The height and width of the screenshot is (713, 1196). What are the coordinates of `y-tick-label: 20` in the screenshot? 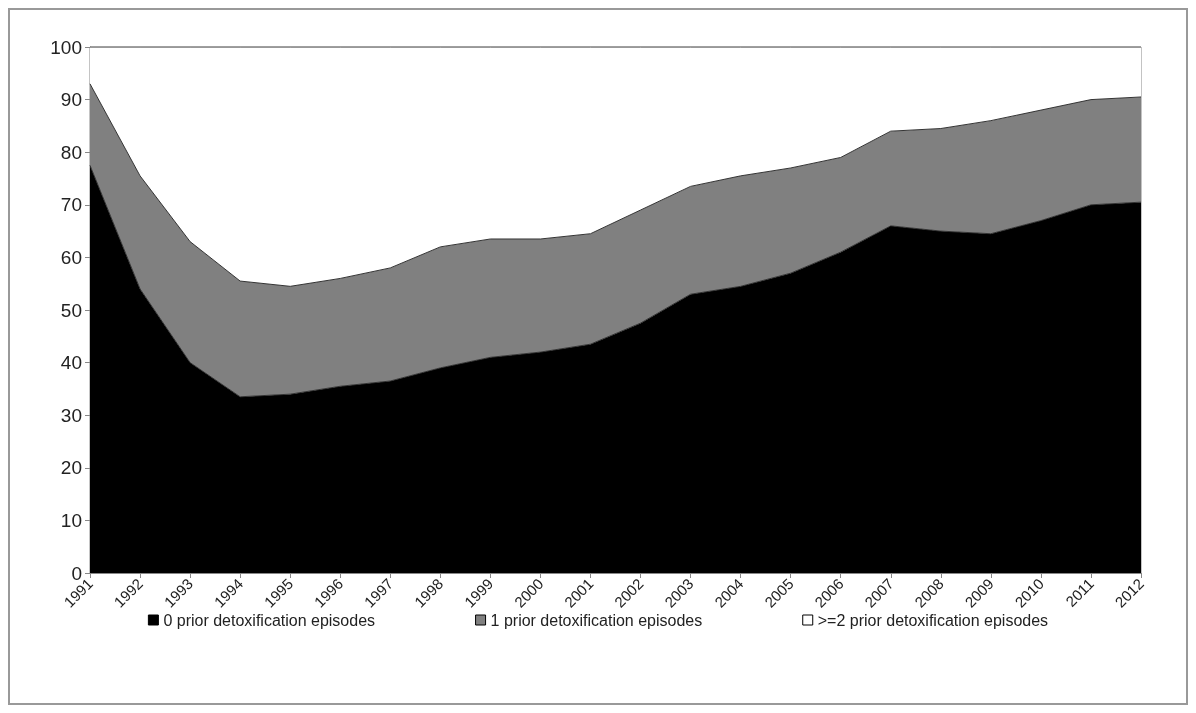 It's located at (71, 468).